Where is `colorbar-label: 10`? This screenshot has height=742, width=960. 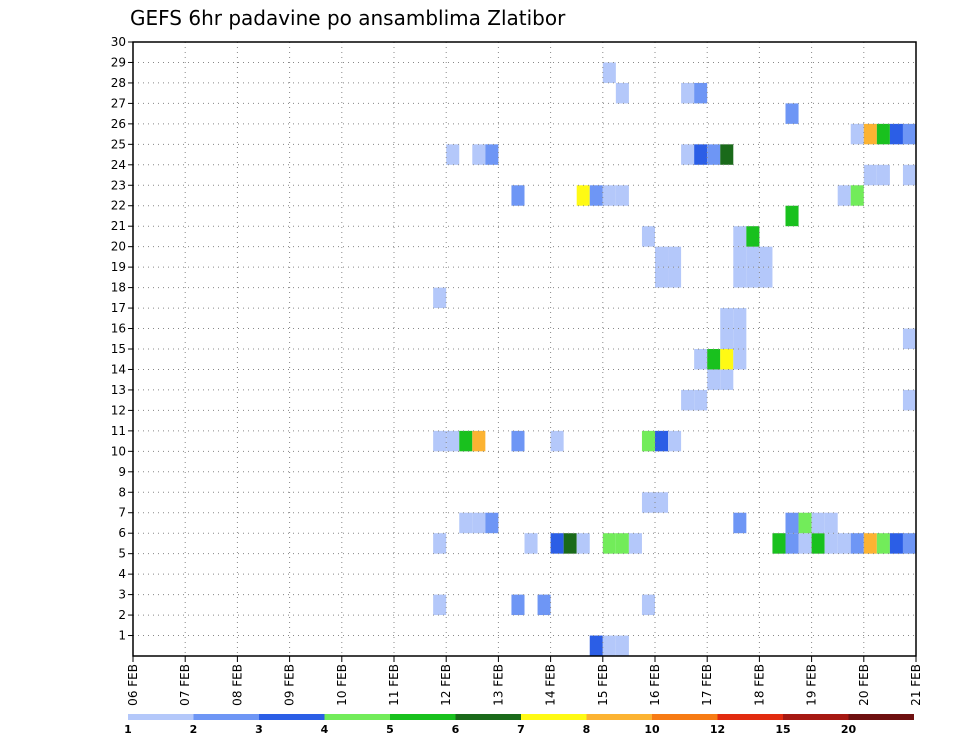 colorbar-label: 10 is located at coordinates (652, 729).